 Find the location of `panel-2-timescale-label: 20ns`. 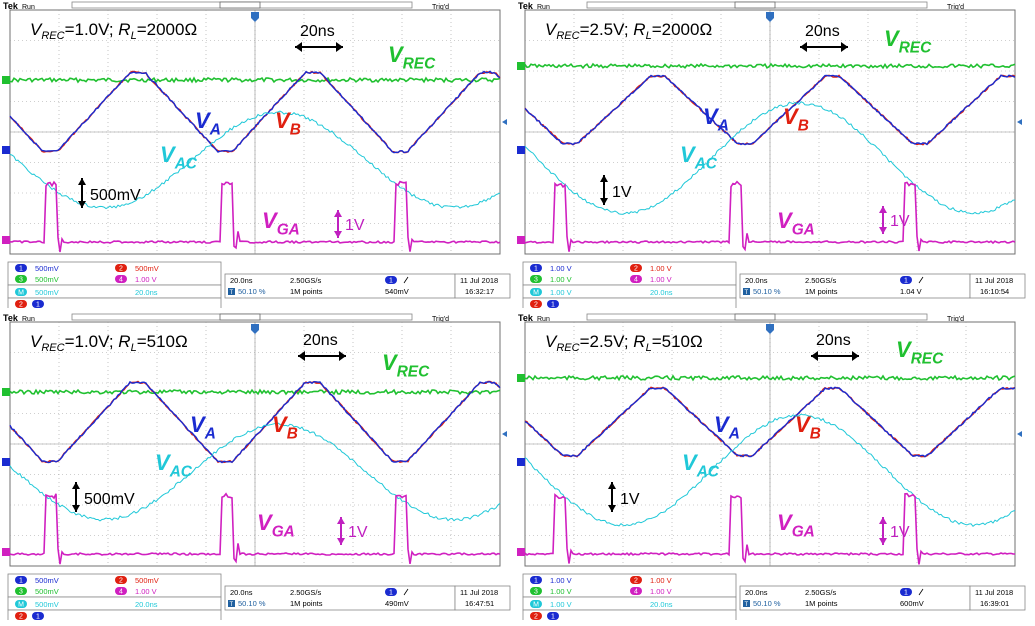

panel-2-timescale-label: 20ns is located at coordinates (822, 31).